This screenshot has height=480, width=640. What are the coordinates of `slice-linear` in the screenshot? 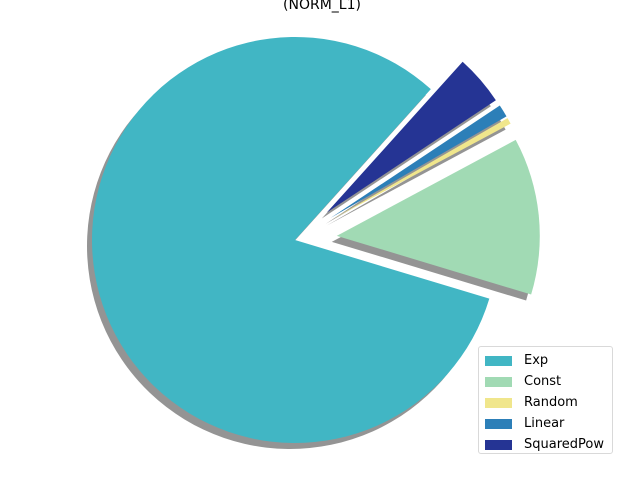 It's located at (418, 161).